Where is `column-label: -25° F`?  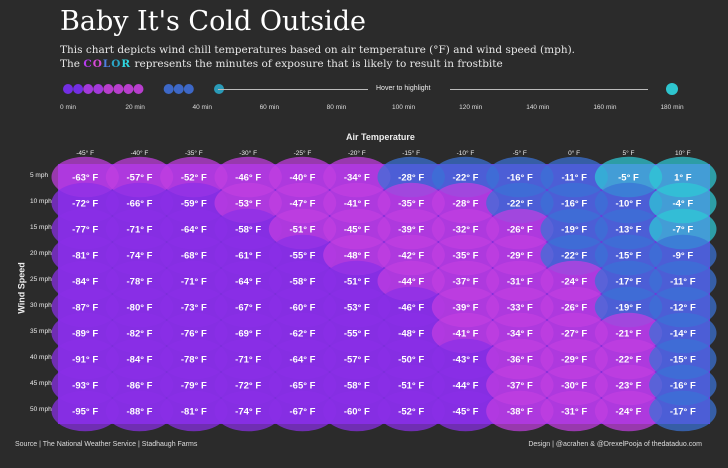 column-label: -25° F is located at coordinates (302, 153).